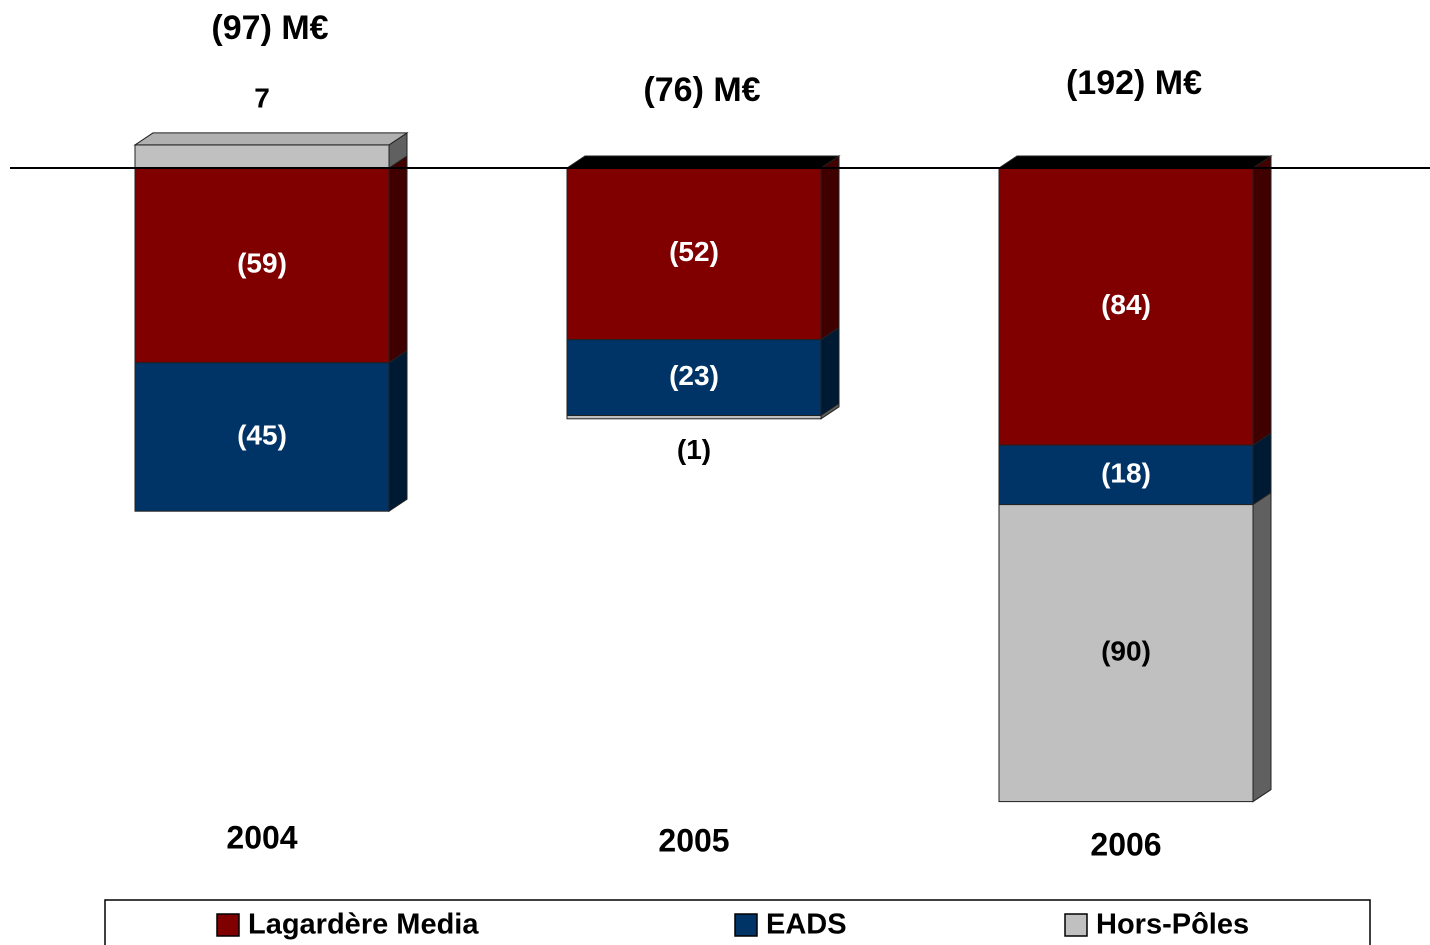 The width and height of the screenshot is (1430, 945). Describe the element at coordinates (701, 90) in the screenshot. I see `total-label: (76) M€` at that location.